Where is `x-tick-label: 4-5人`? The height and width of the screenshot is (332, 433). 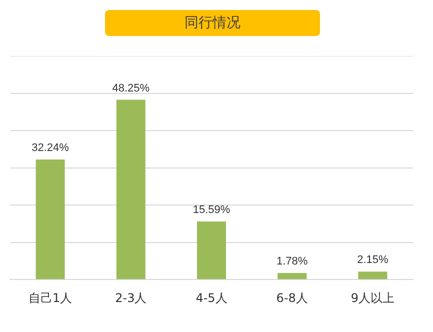 x-tick-label: 4-5人 is located at coordinates (212, 297).